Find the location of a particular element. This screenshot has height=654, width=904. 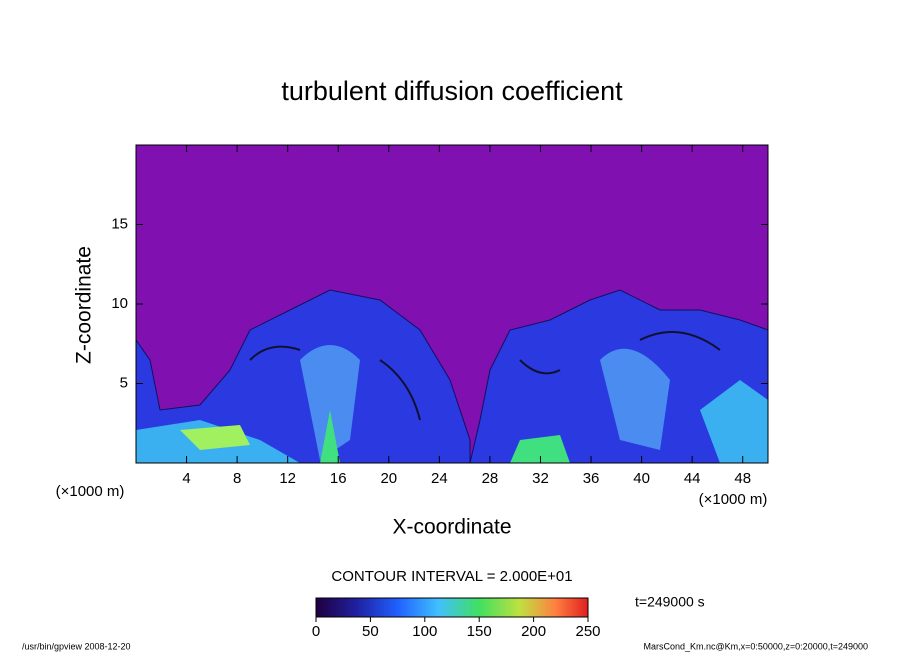

colorbar-tick-label: 50 is located at coordinates (370, 631).